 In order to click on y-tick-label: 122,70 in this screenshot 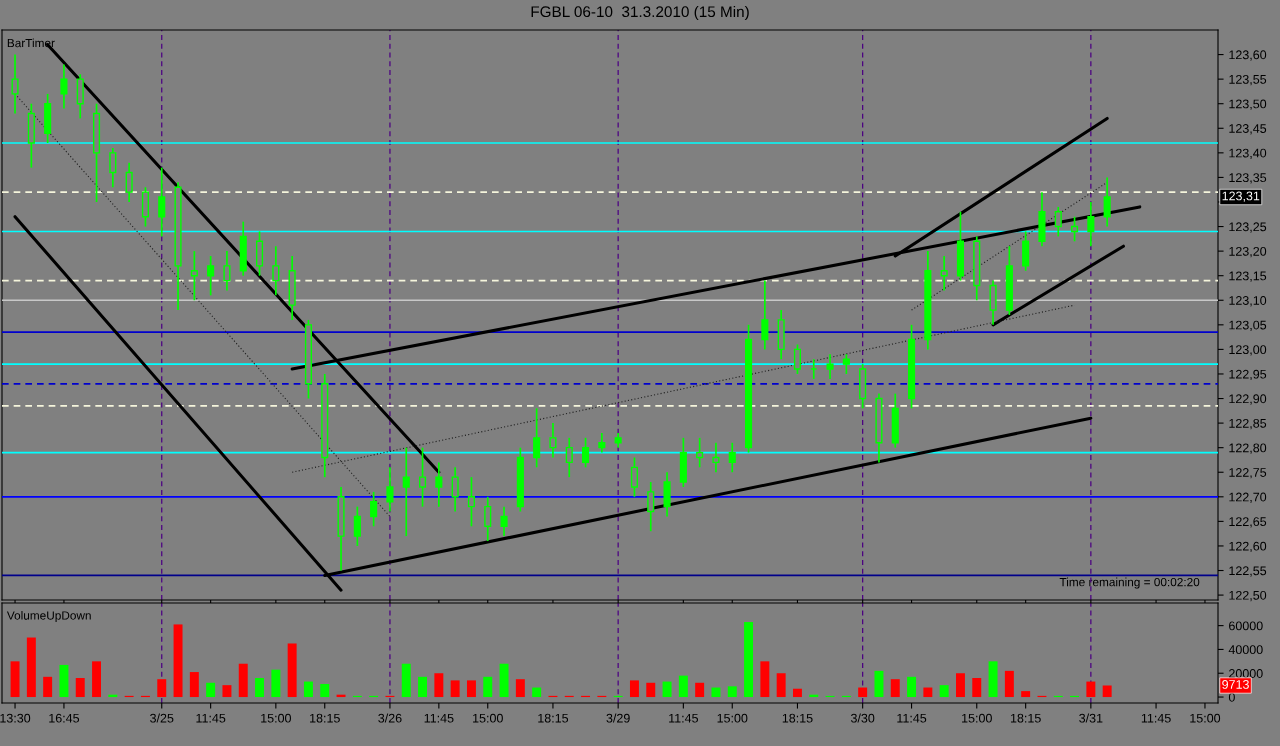, I will do `click(1248, 497)`.